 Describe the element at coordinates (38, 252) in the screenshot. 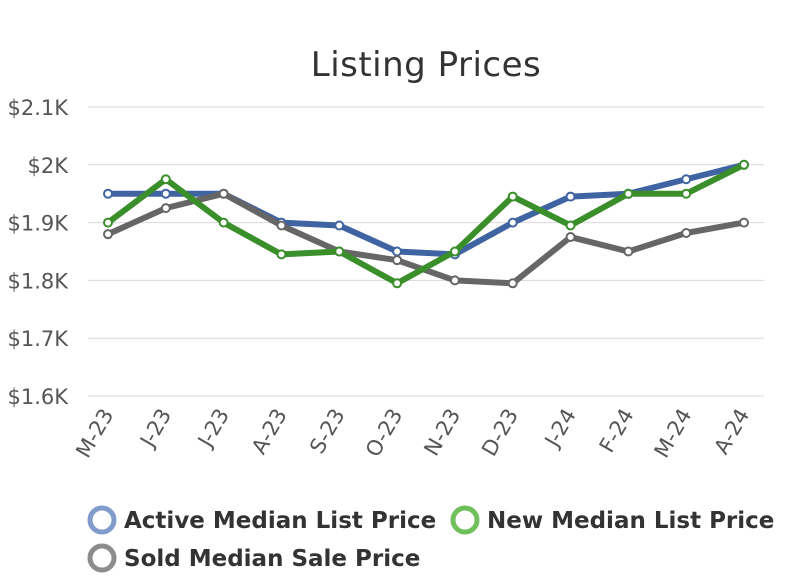

I see `y-axis-ticks: $1.6K $1.7K $1.8K $1.9K $2K $2.1K` at that location.